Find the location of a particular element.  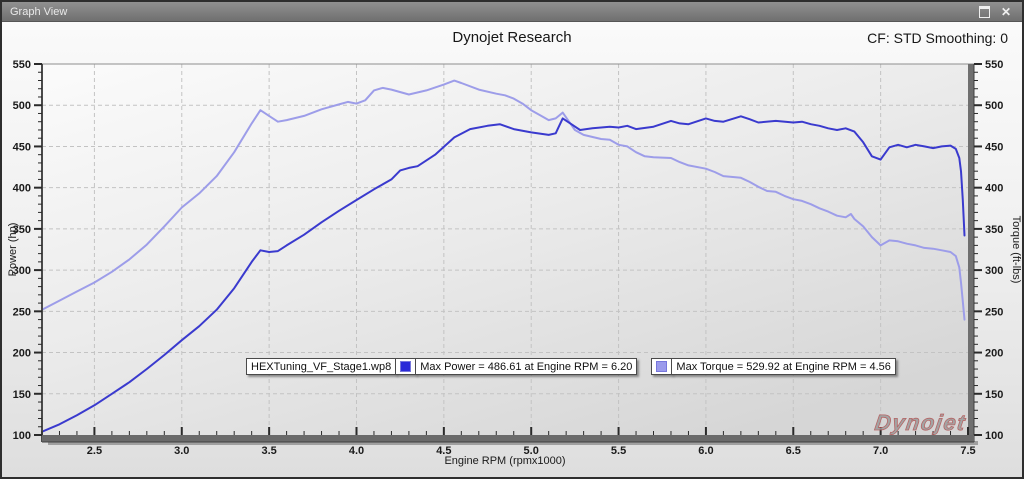

svg-text: 6.5 is located at coordinates (793, 451).